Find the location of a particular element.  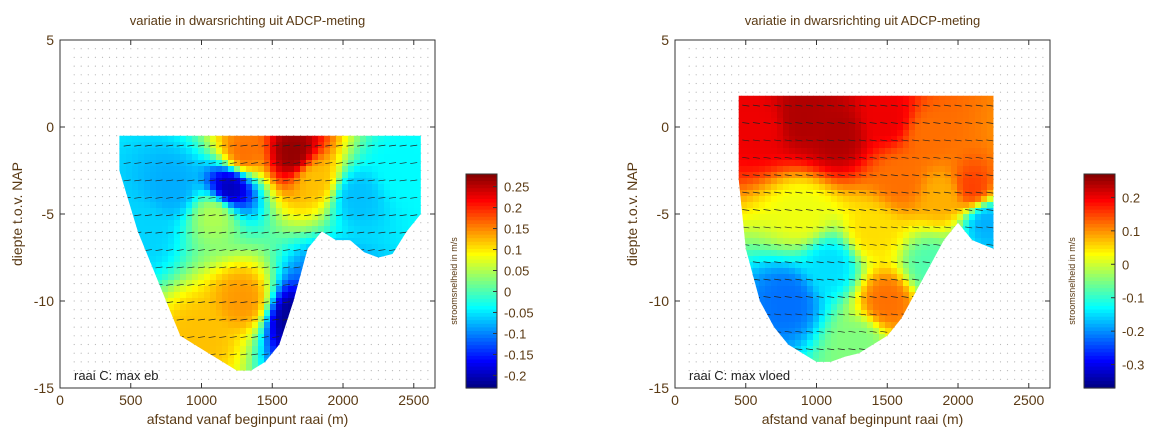

colorbar-tick-label: -0.3 is located at coordinates (1133, 365).